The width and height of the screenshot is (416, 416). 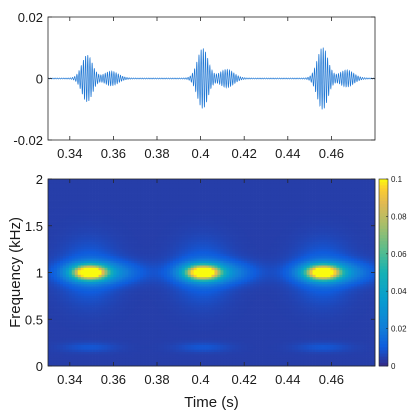 What do you see at coordinates (39, 79) in the screenshot?
I see `waveform-y-tick-label: 0` at bounding box center [39, 79].